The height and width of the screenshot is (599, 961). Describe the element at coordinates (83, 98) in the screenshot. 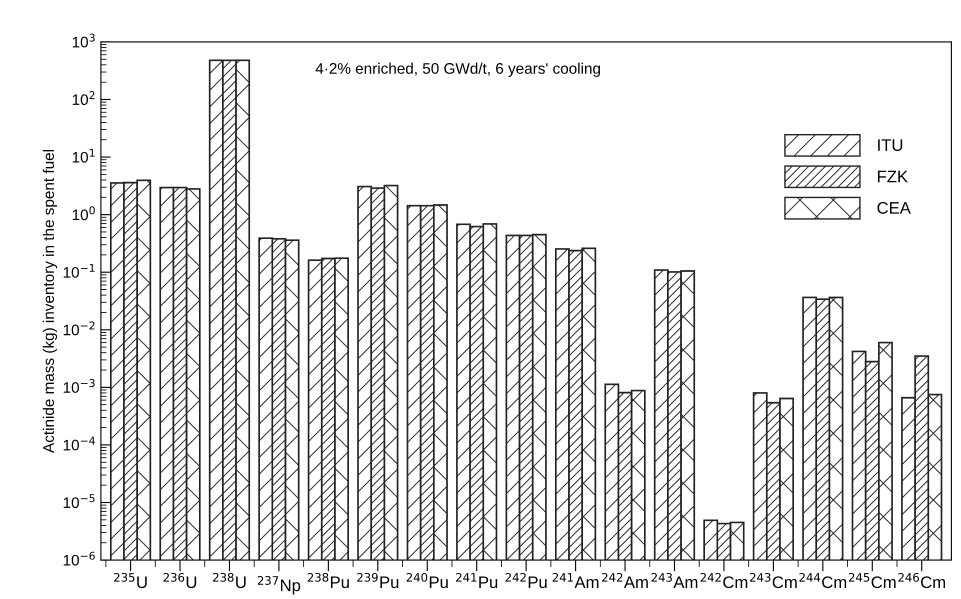

I see `y-tick-label: 10$^{2}$` at that location.